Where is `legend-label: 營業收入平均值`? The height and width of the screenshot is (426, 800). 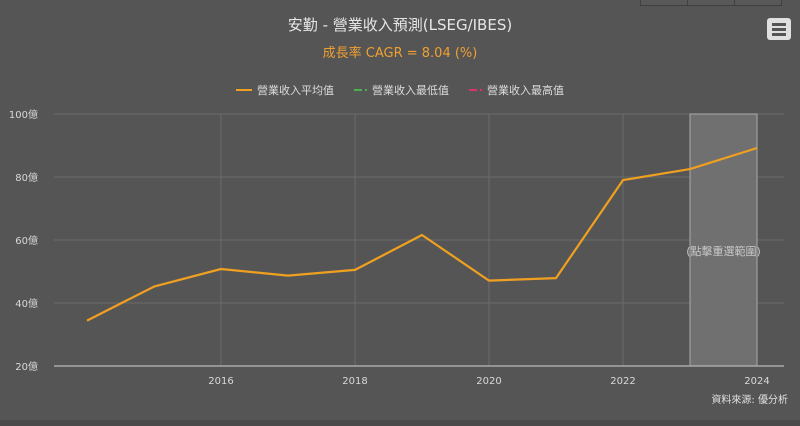
legend-label: 營業收入平均值 is located at coordinates (295, 90).